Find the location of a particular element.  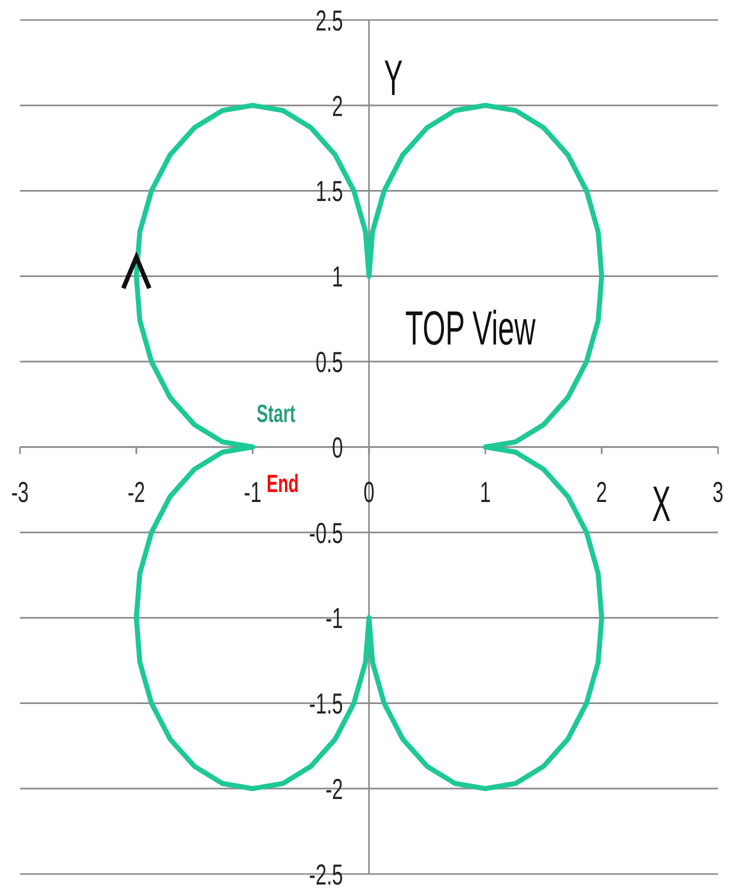

y-tick-label: 2 is located at coordinates (337, 107).